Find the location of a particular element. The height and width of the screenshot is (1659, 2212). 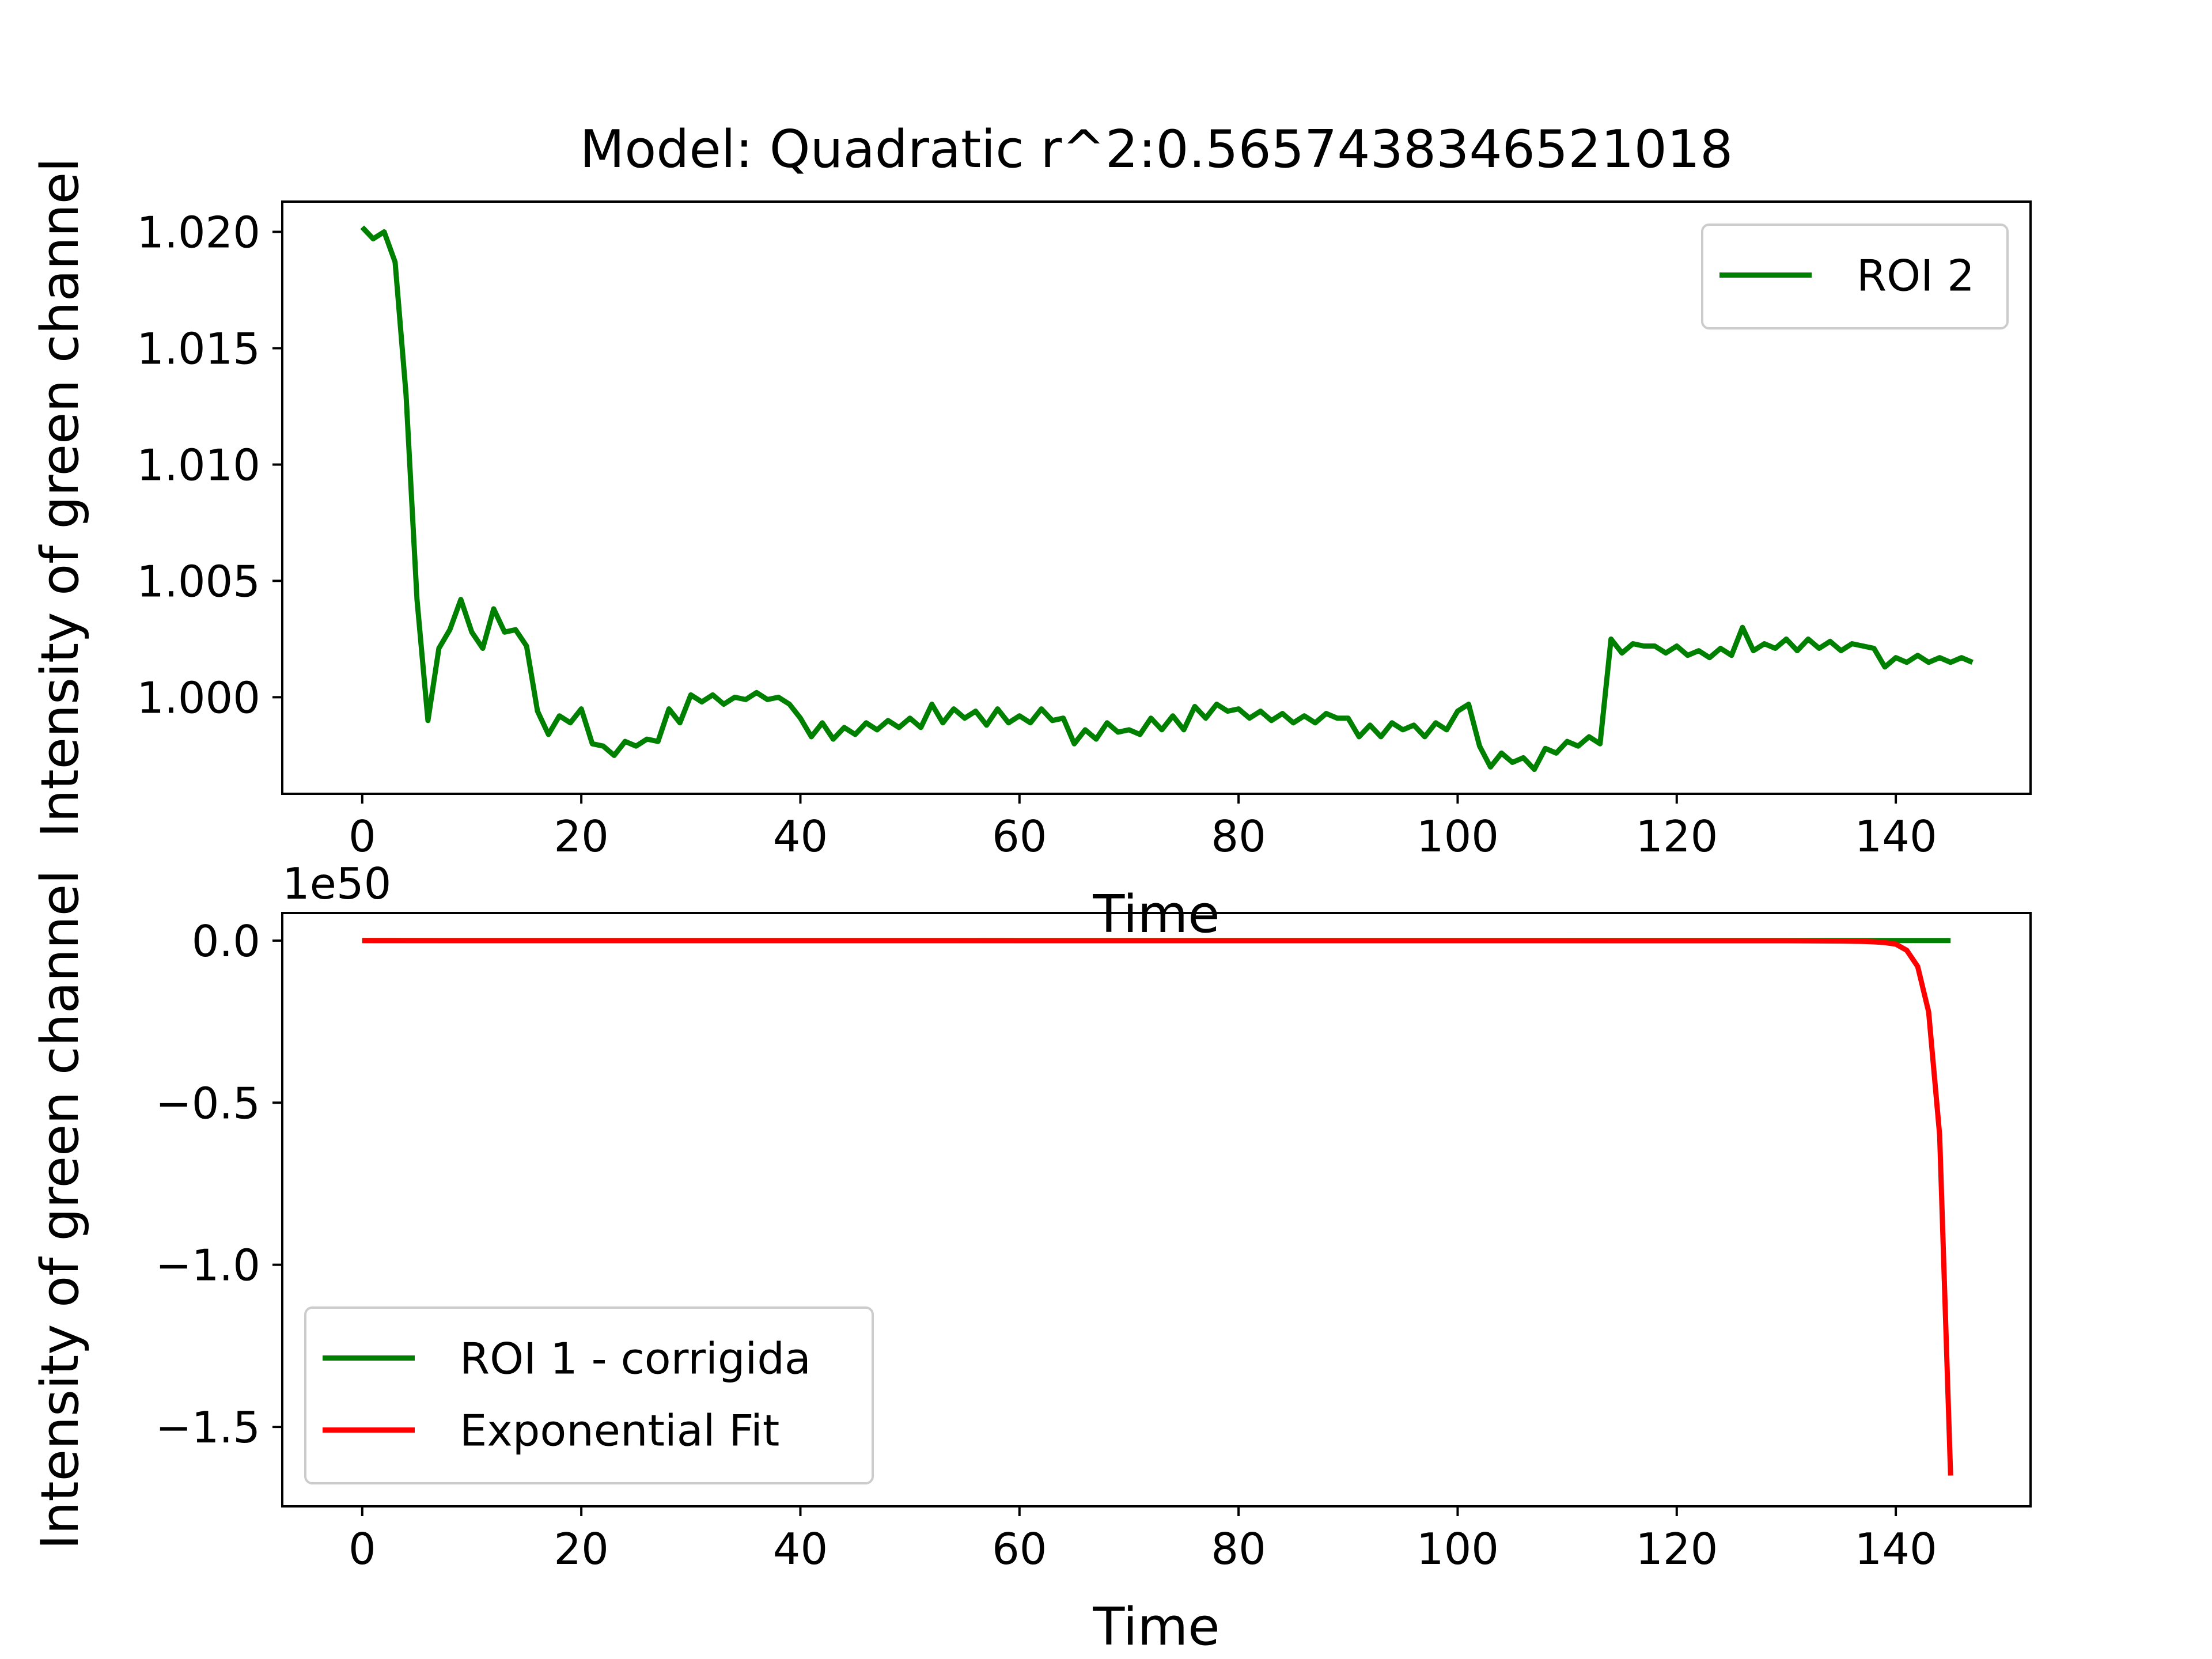

legend: ROI 2 is located at coordinates (1855, 276).